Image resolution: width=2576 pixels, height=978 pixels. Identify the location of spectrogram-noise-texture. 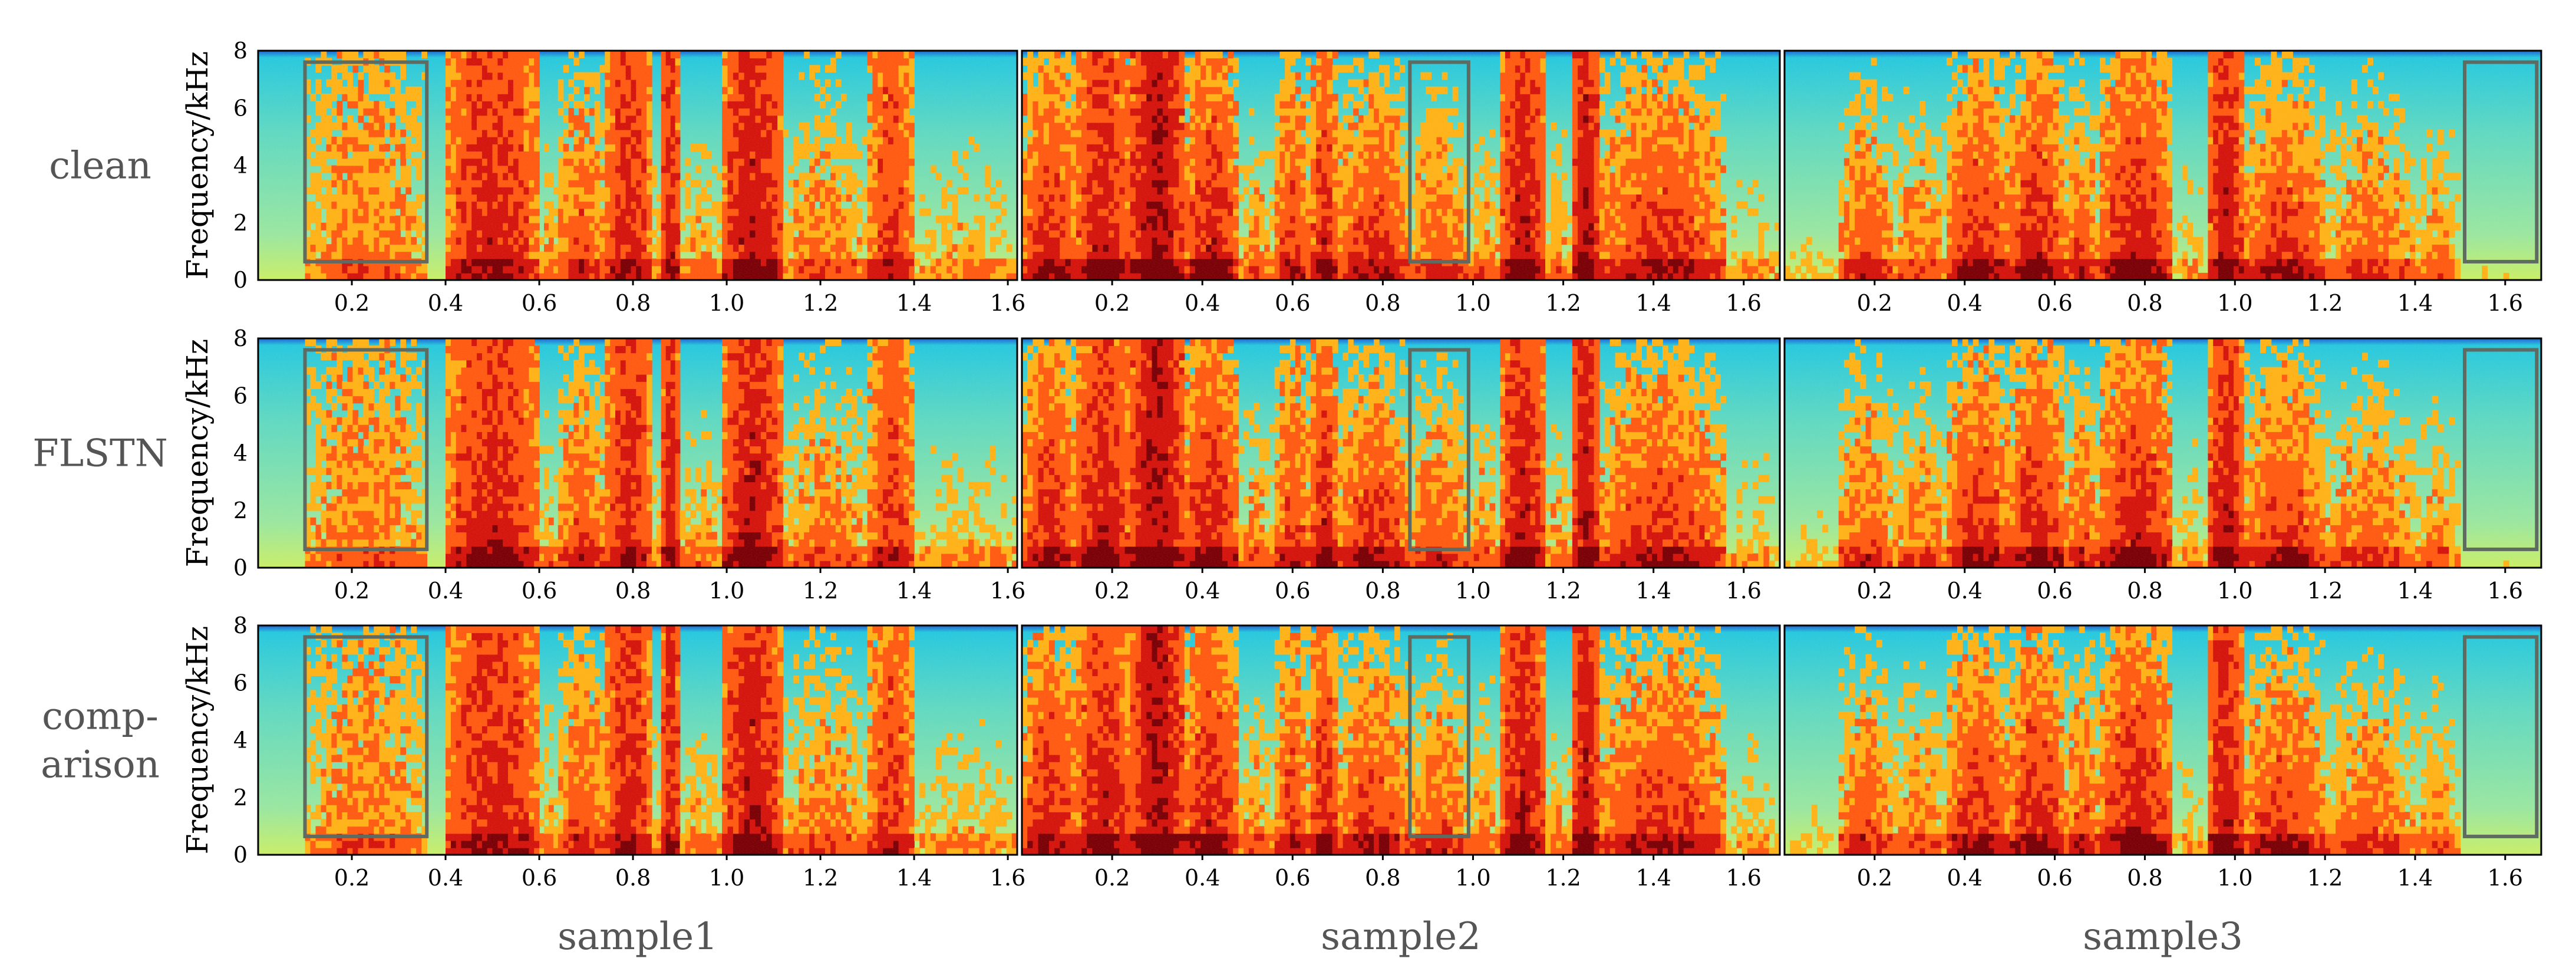
(637, 166).